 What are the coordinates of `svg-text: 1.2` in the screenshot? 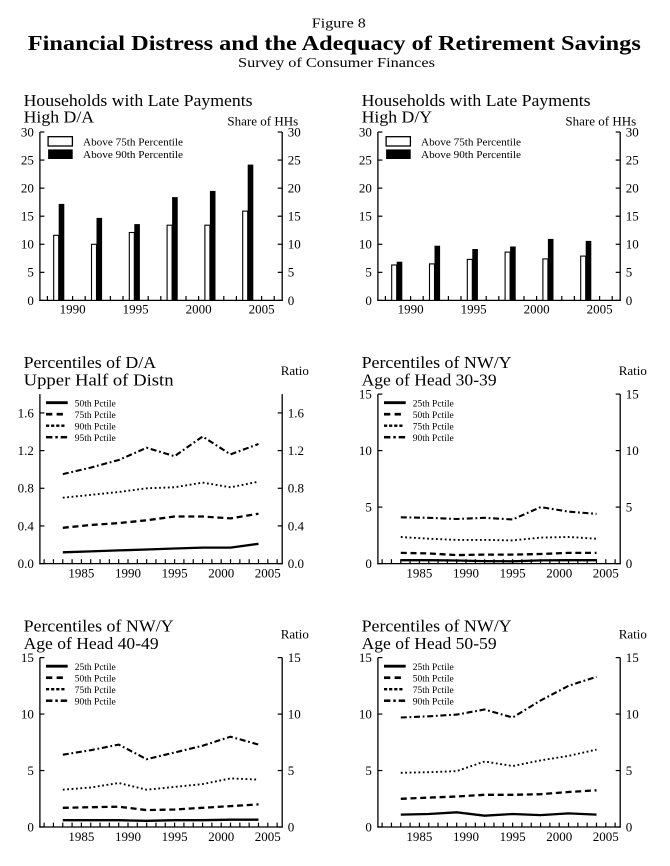 It's located at (296, 450).